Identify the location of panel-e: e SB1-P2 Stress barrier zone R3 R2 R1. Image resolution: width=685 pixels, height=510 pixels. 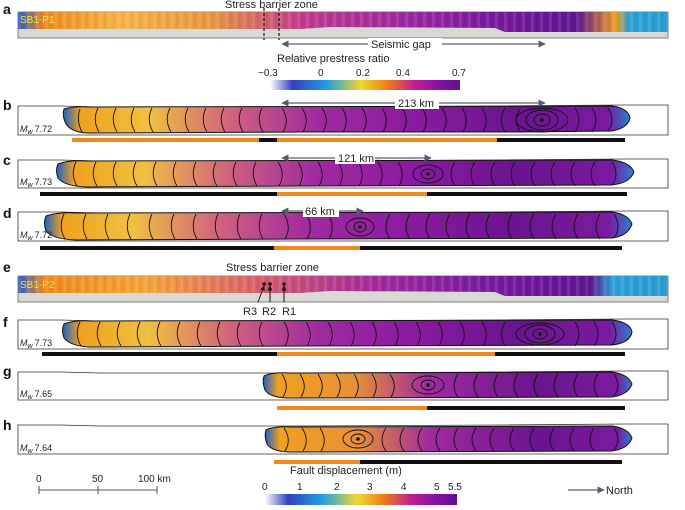
(336, 288).